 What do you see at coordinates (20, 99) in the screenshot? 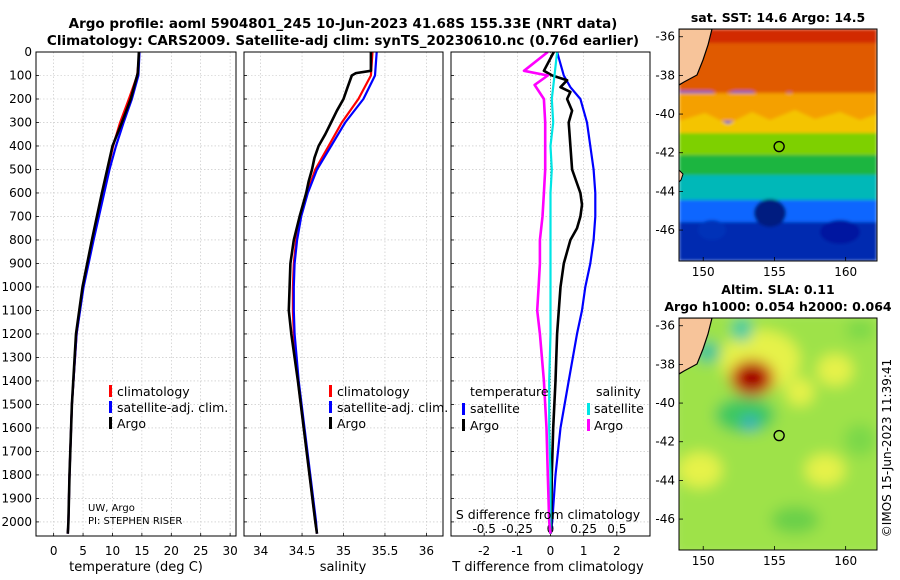
I see `y-tick-label: 200` at bounding box center [20, 99].